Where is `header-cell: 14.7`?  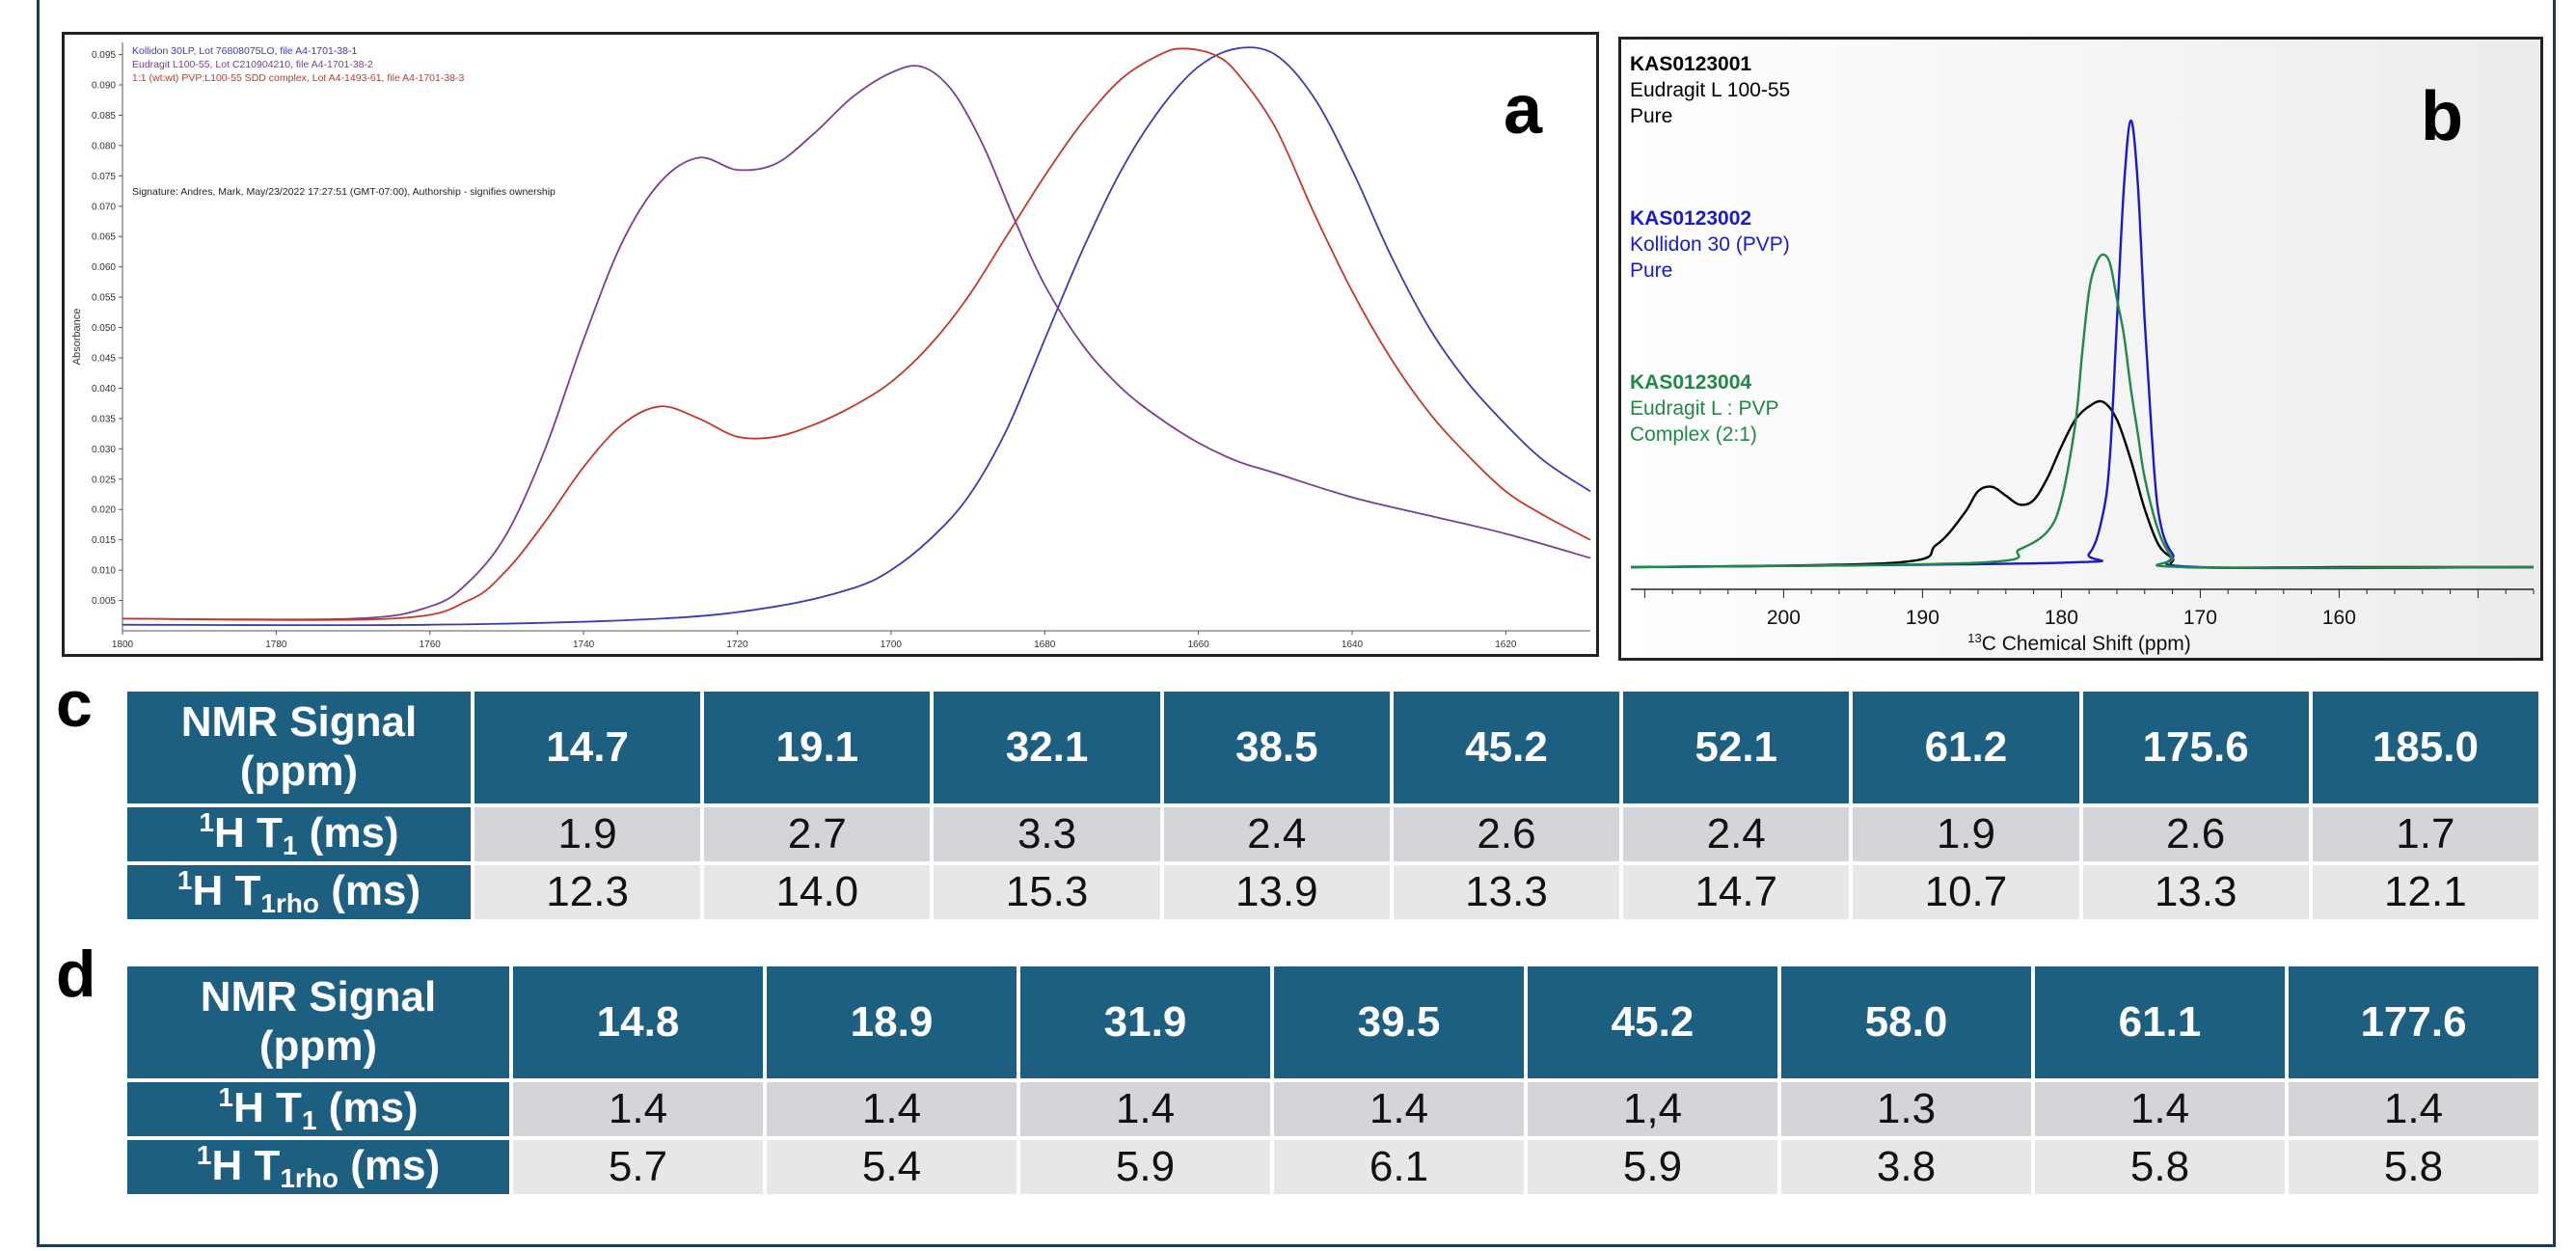
header-cell: 14.7 is located at coordinates (588, 747).